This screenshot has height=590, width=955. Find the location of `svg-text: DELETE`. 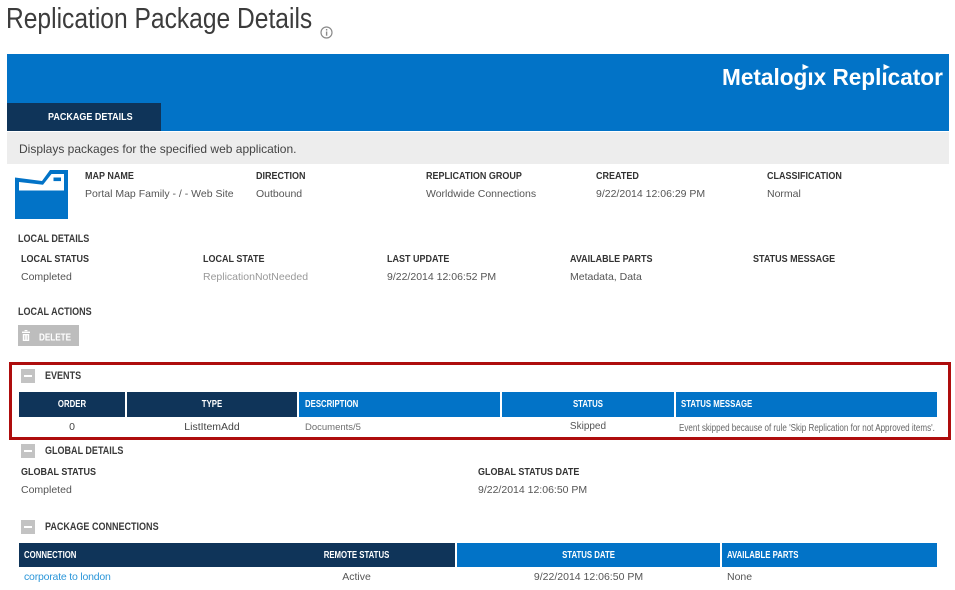

svg-text: DELETE is located at coordinates (55, 338).